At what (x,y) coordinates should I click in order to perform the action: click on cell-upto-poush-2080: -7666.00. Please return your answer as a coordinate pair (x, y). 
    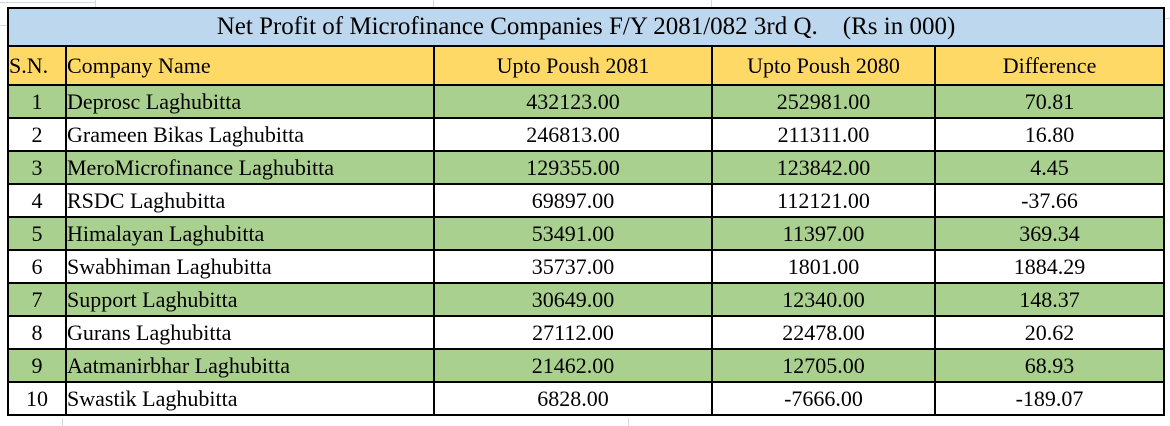
    Looking at the image, I should click on (823, 398).